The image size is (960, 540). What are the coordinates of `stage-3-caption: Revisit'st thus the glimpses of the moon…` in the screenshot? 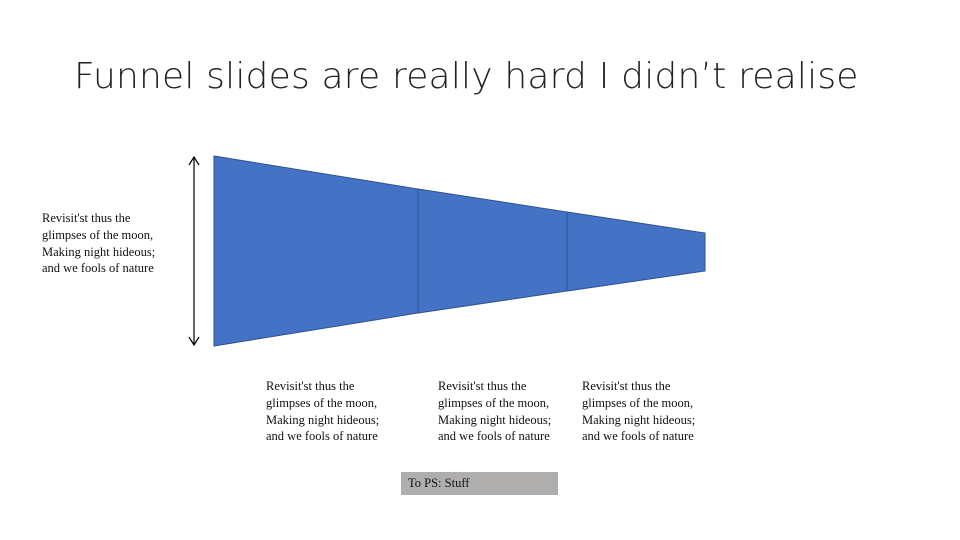 It's located at (639, 411).